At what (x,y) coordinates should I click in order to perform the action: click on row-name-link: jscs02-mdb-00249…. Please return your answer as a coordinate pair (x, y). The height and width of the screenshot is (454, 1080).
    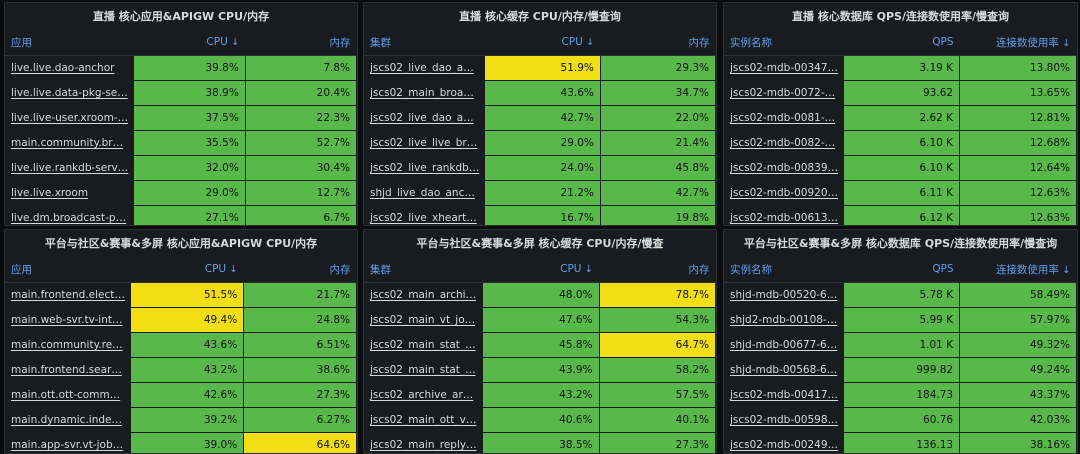
    Looking at the image, I should click on (784, 442).